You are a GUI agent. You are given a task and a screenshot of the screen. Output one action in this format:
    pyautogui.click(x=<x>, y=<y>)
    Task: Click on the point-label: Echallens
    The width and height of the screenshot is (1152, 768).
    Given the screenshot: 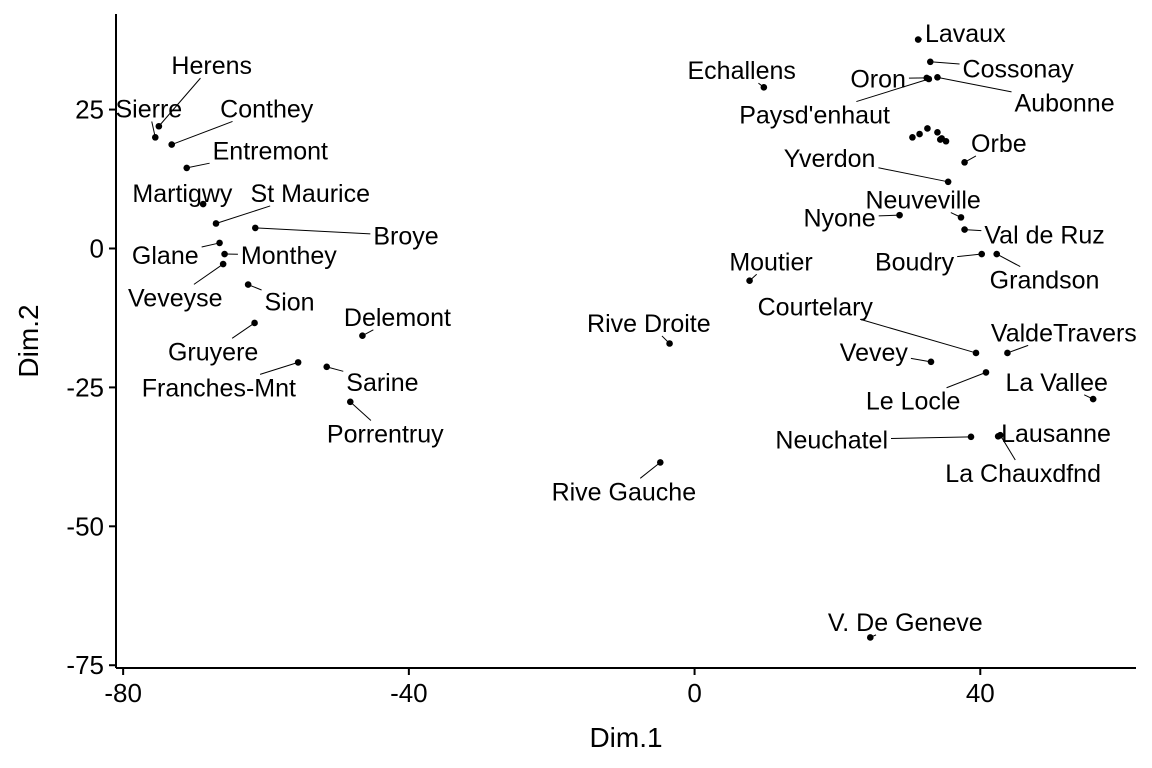 What is the action you would take?
    pyautogui.click(x=742, y=71)
    